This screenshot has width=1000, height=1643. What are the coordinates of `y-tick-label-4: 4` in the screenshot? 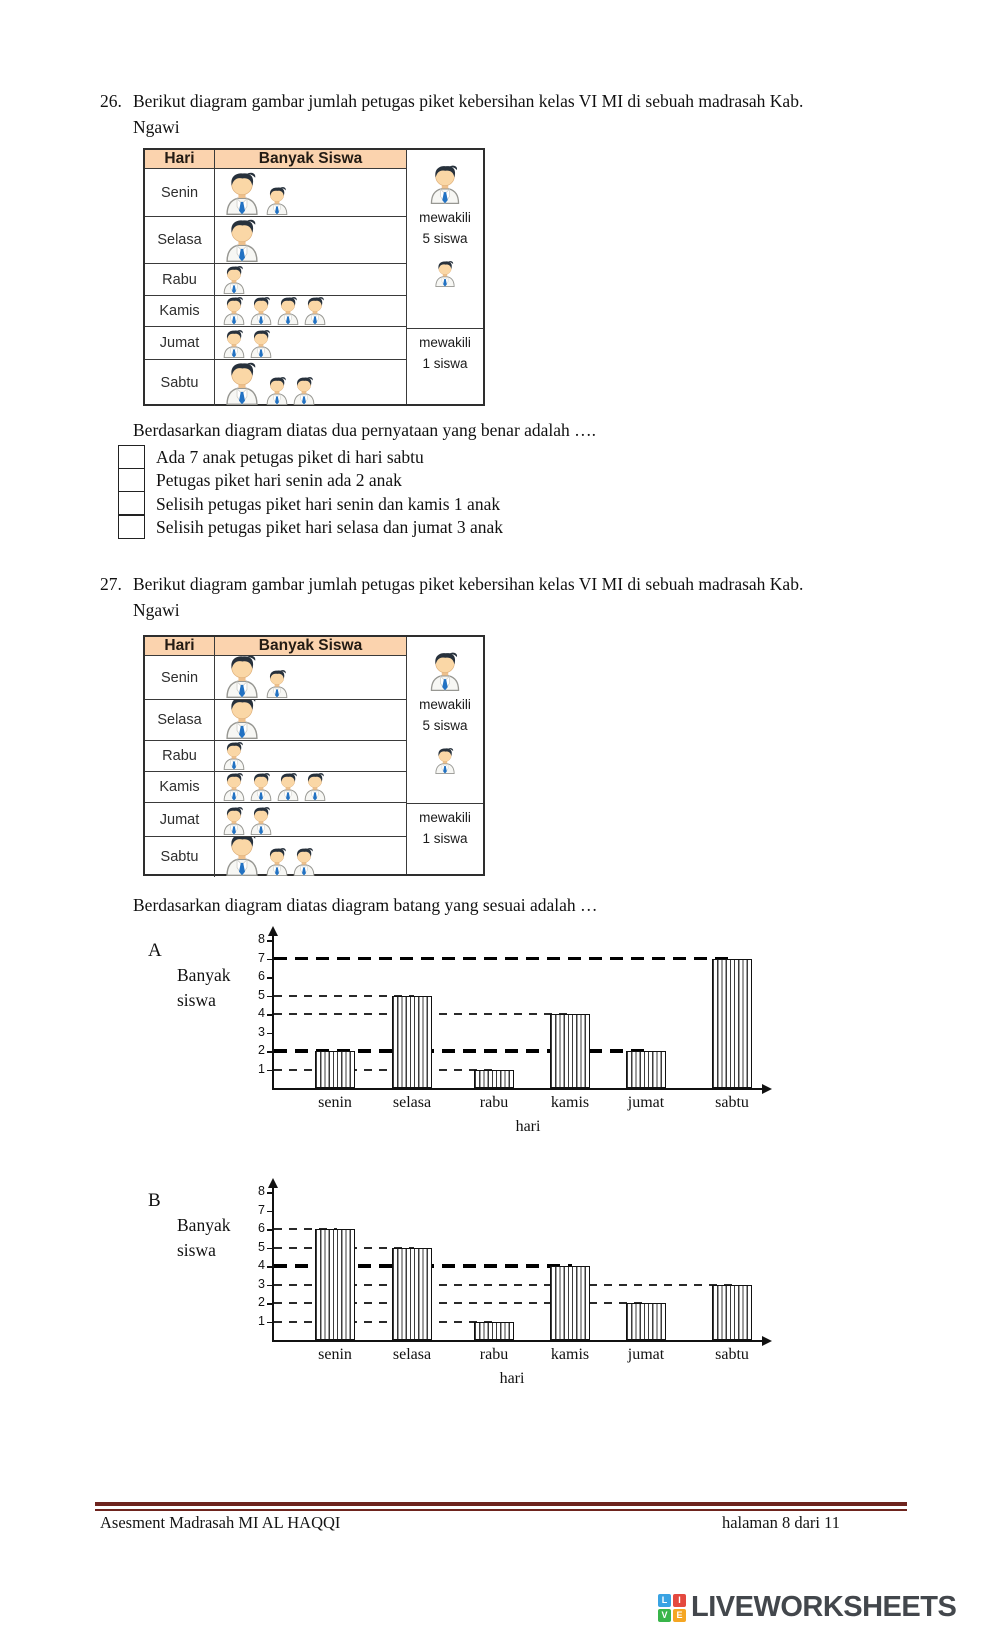 It's located at (261, 1013).